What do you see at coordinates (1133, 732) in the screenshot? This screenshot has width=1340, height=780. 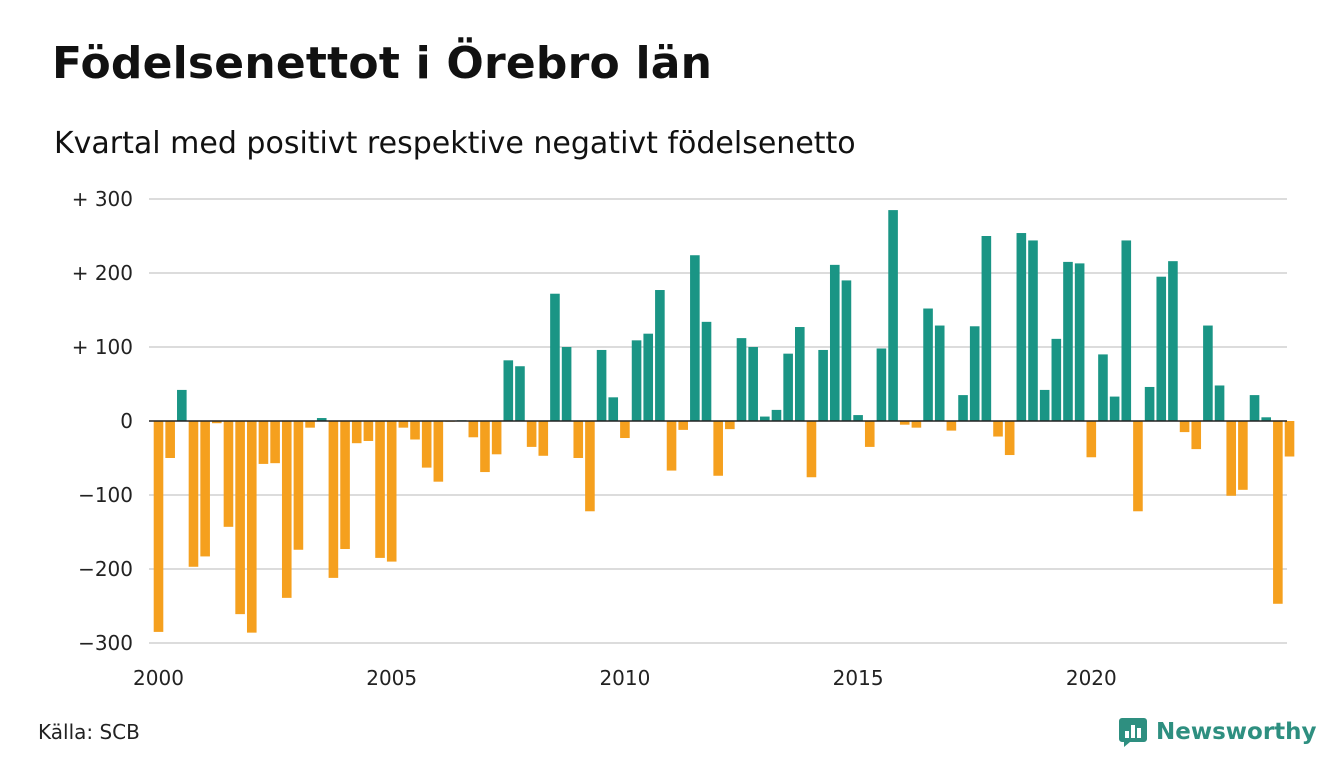 I see `newsworthy-logo-icon` at bounding box center [1133, 732].